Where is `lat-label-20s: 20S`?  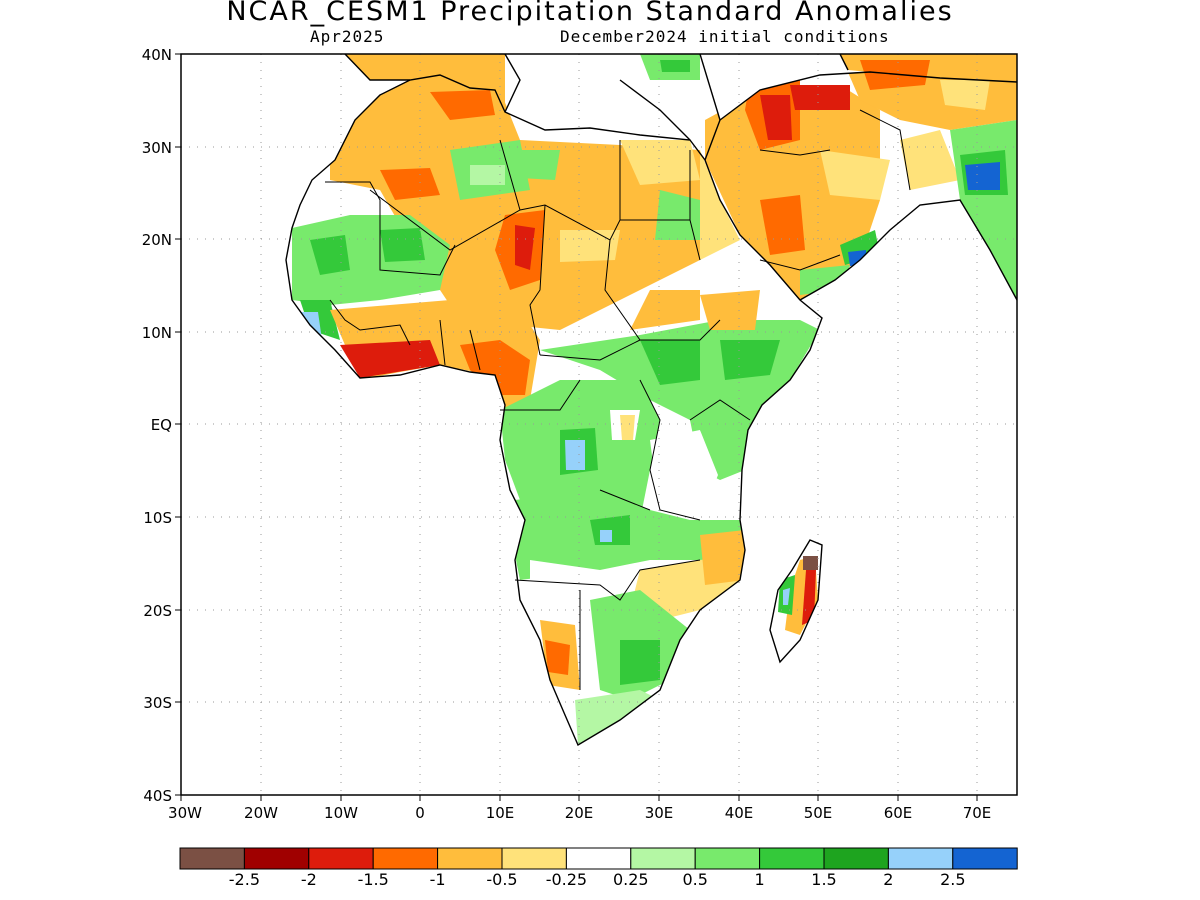
lat-label-20s: 20S is located at coordinates (157, 611).